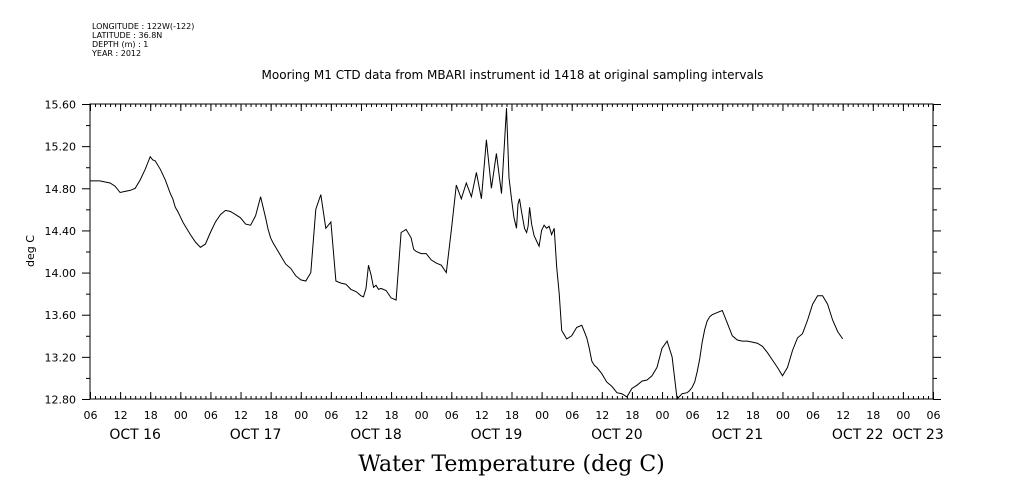 The image size is (1009, 504). Describe the element at coordinates (61, 400) in the screenshot. I see `y-tick-label: 12.80` at that location.